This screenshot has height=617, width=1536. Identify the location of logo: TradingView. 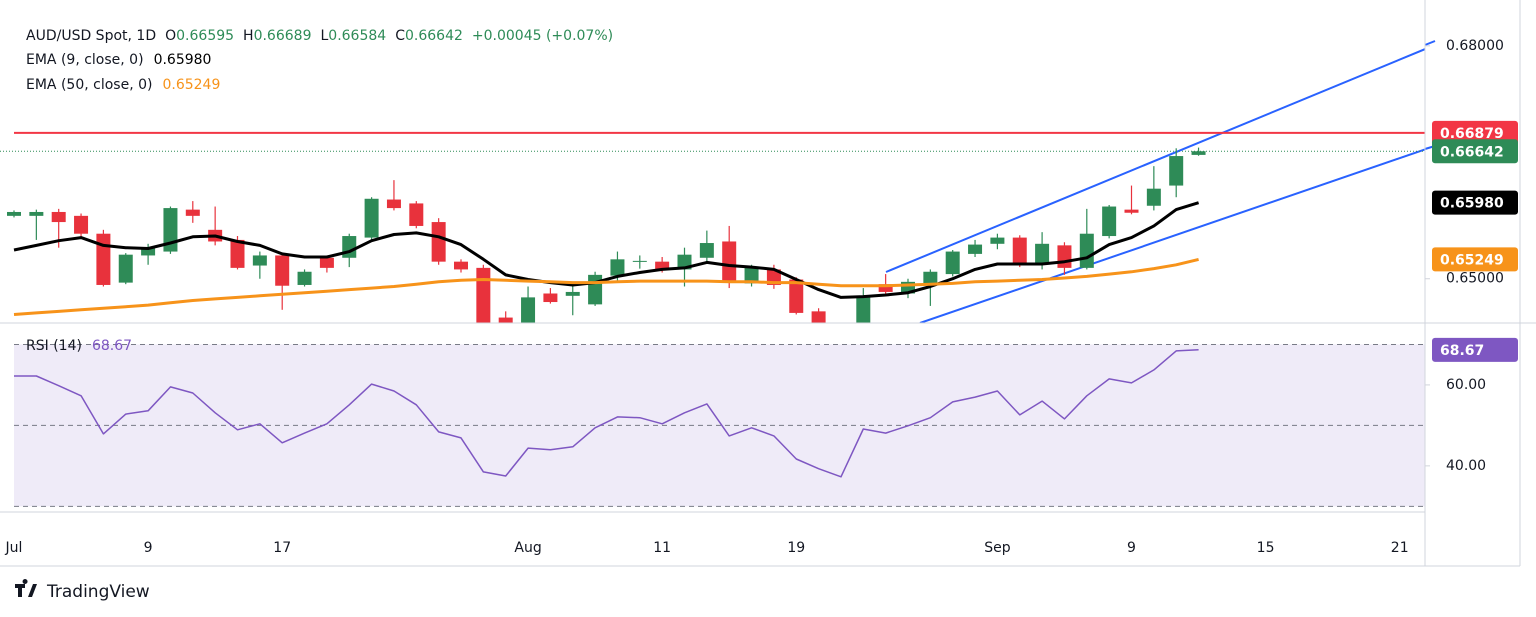
(82, 590).